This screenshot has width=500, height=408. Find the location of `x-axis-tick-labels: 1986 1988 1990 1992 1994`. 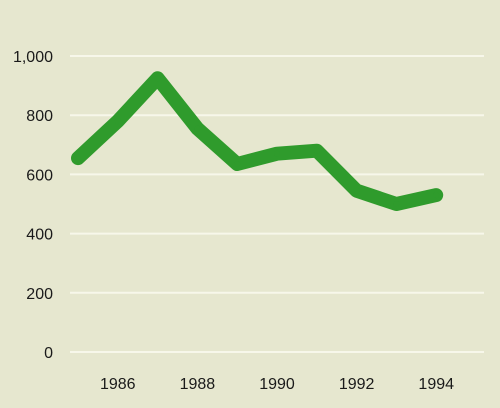

x-axis-tick-labels: 1986 1988 1990 1992 1994 is located at coordinates (277, 384).